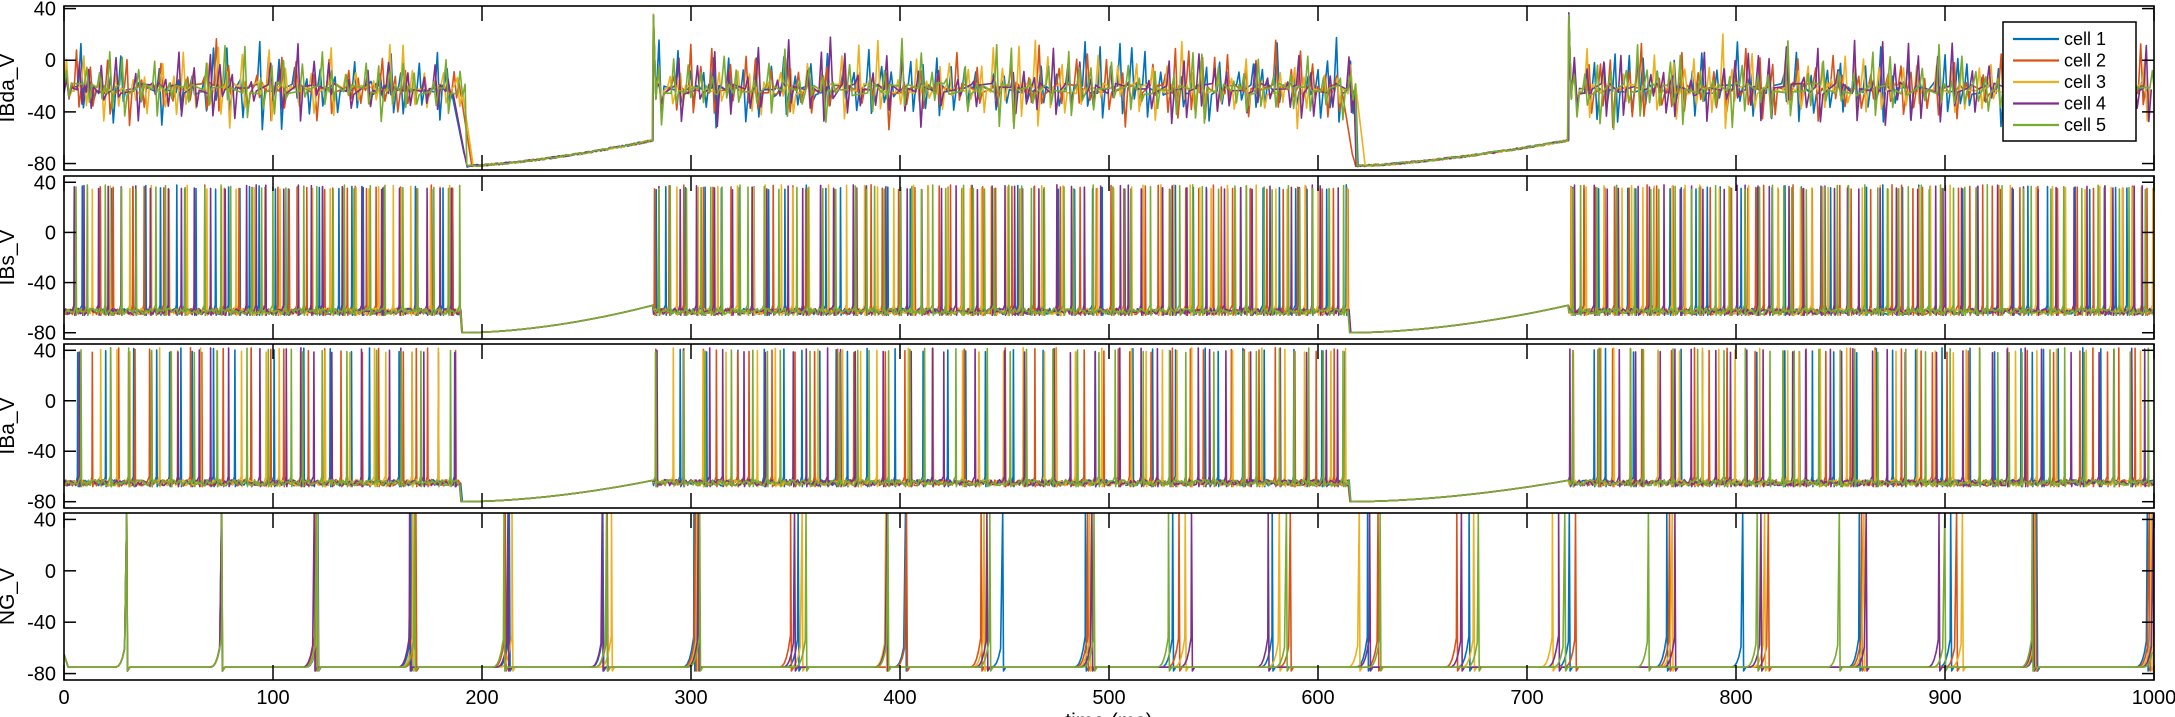 This screenshot has width=2175, height=717. Describe the element at coordinates (9, 596) in the screenshot. I see `y-axis-label: NG_V` at that location.